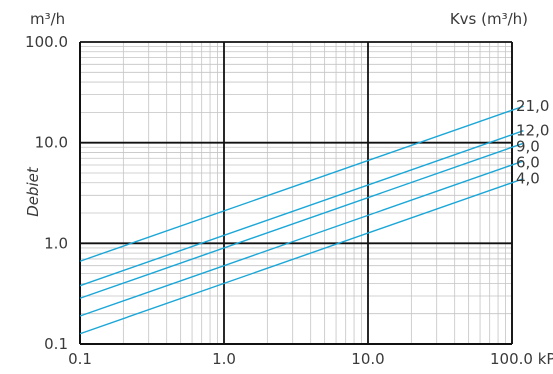 The image size is (553, 374). What do you see at coordinates (47, 19) in the screenshot?
I see `y-unit-label: m³/h` at bounding box center [47, 19].